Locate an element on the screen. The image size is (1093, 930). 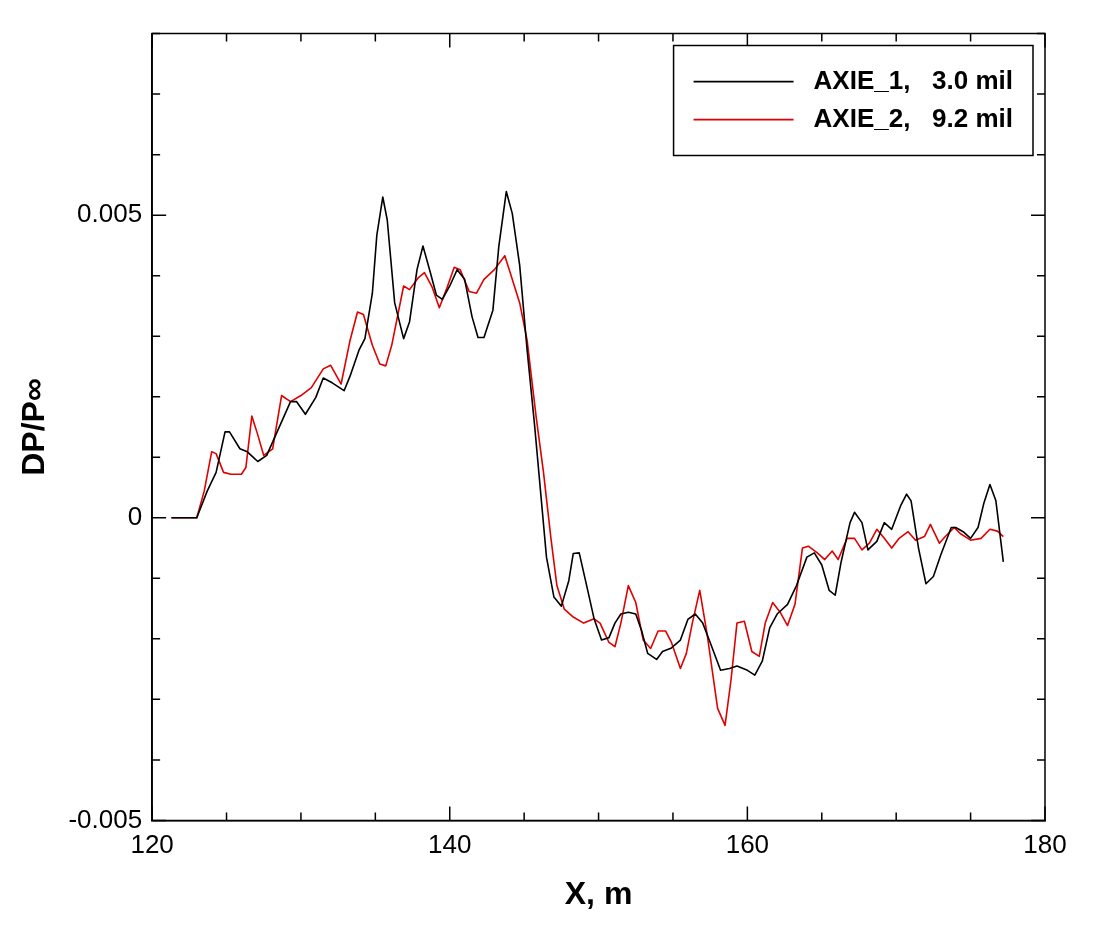
x-tick-label: 160 is located at coordinates (747, 844).